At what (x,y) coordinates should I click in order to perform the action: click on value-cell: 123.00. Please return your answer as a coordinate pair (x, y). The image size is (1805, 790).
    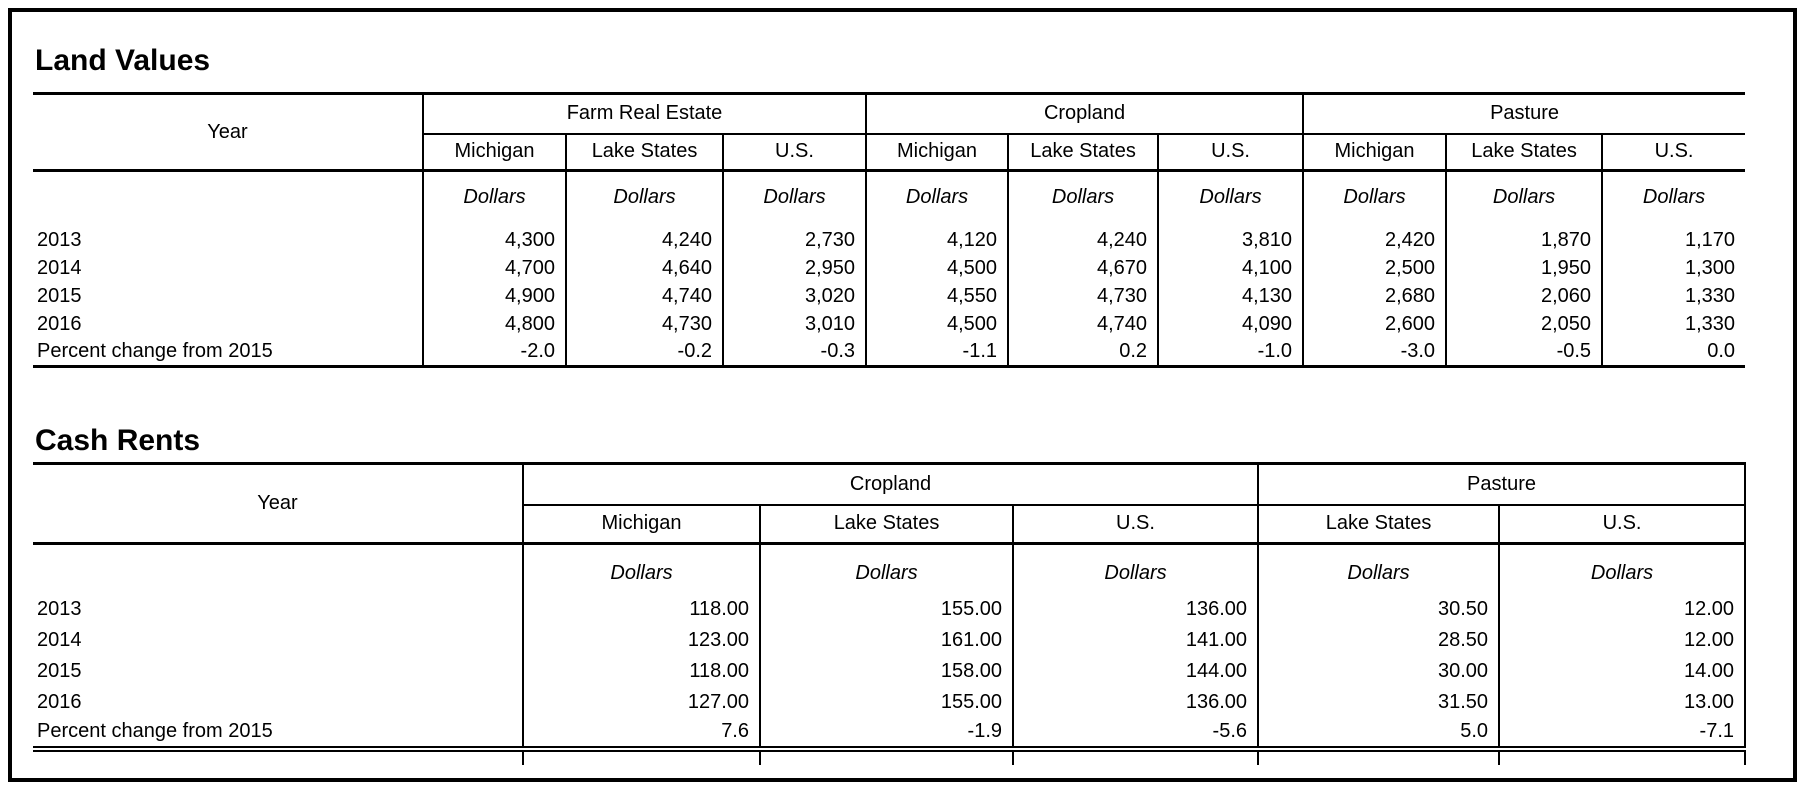
    Looking at the image, I should click on (642, 640).